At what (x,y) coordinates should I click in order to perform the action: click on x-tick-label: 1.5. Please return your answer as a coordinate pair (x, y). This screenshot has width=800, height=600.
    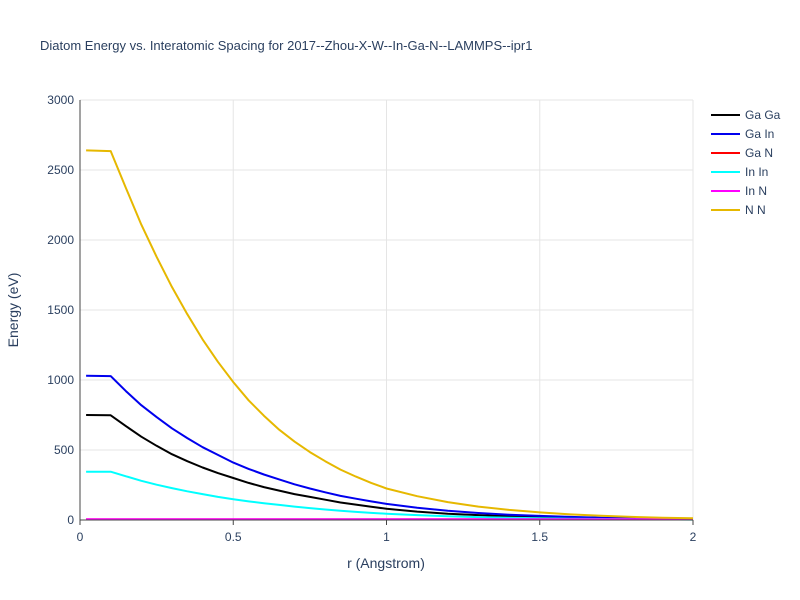
    Looking at the image, I should click on (539, 537).